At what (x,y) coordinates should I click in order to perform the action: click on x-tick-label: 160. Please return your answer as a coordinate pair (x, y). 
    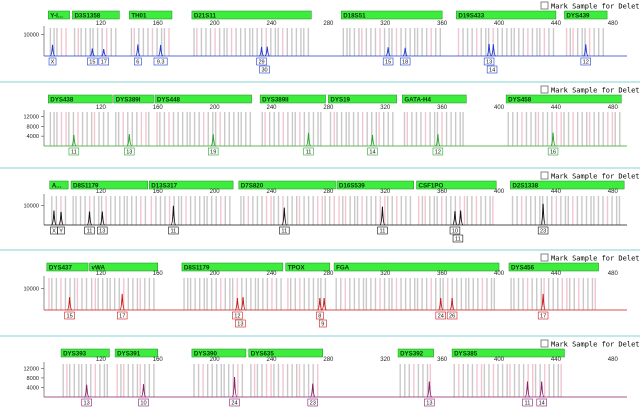
    Looking at the image, I should click on (158, 108).